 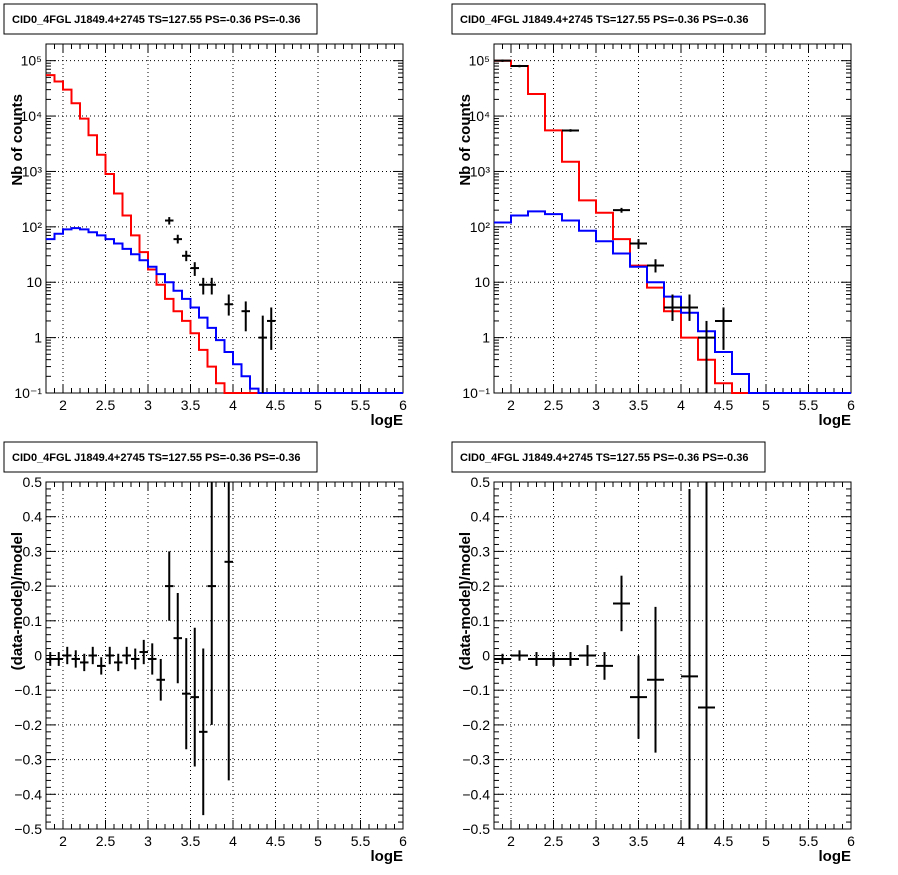 I want to click on y-tick-label: −0.3, so click(x=28, y=760).